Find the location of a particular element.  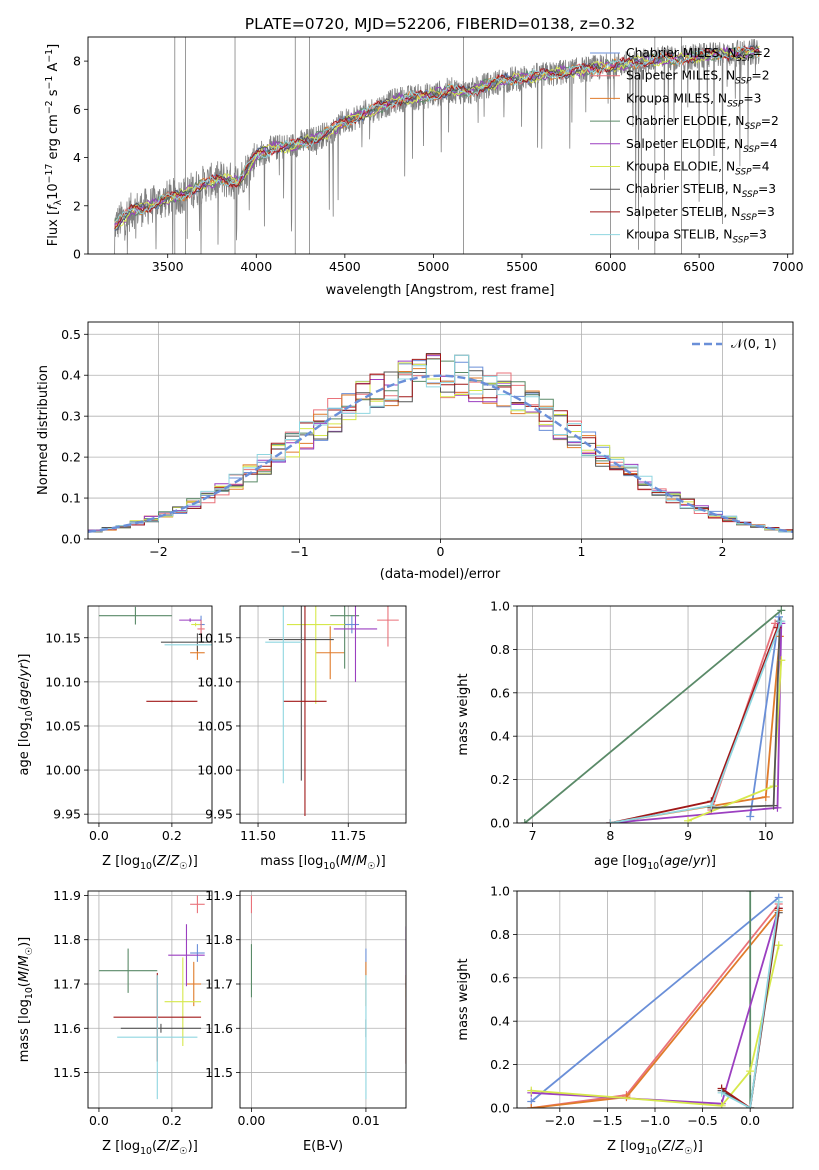

x-tick-label: 1 is located at coordinates (582, 551).